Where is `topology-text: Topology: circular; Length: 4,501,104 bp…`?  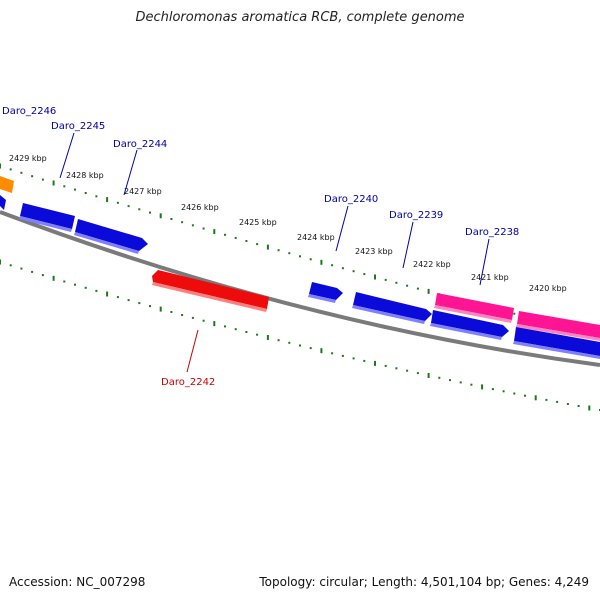
topology-text: Topology: circular; Length: 4,501,104 bp… is located at coordinates (424, 582).